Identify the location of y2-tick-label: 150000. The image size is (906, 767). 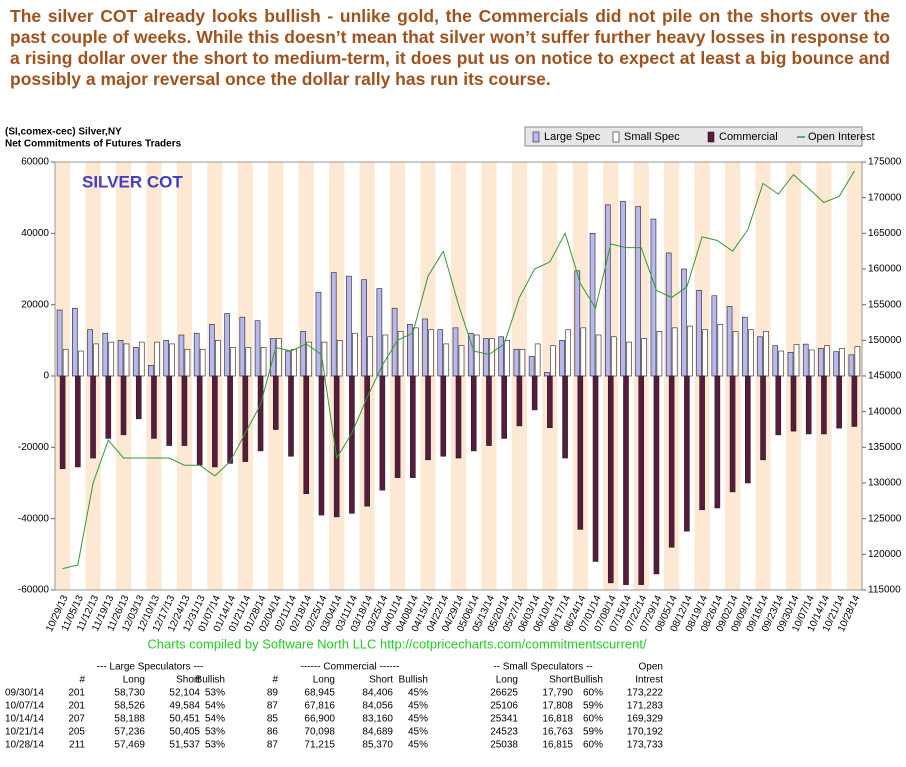
(885, 340).